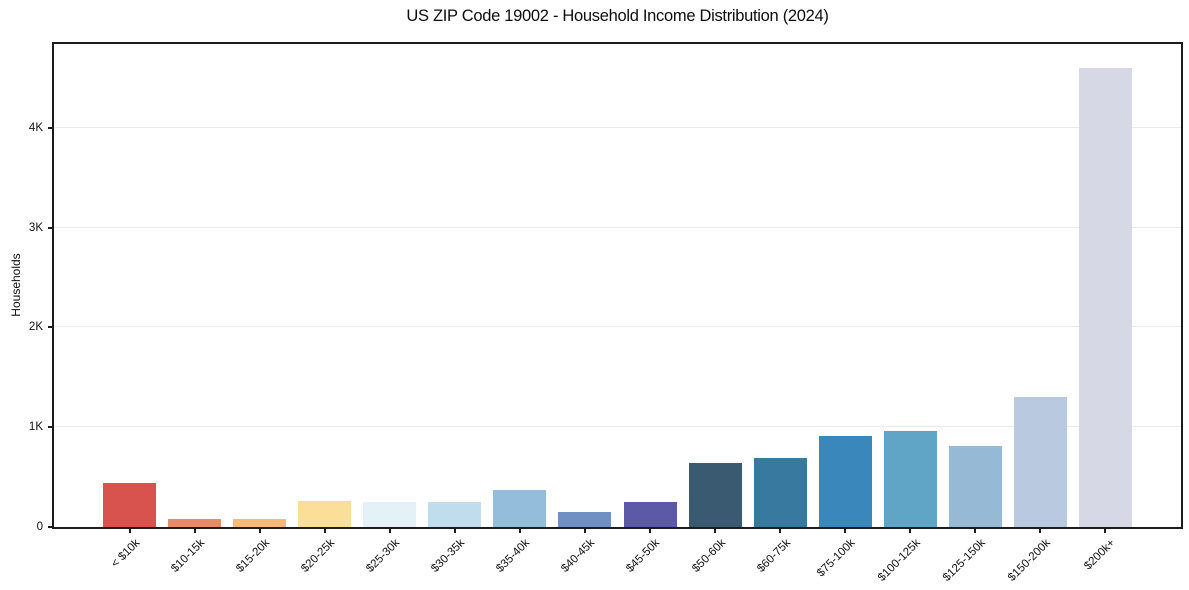 Image resolution: width=1189 pixels, height=590 pixels. What do you see at coordinates (836, 558) in the screenshot?
I see `x-tick-label: $75-100k` at bounding box center [836, 558].